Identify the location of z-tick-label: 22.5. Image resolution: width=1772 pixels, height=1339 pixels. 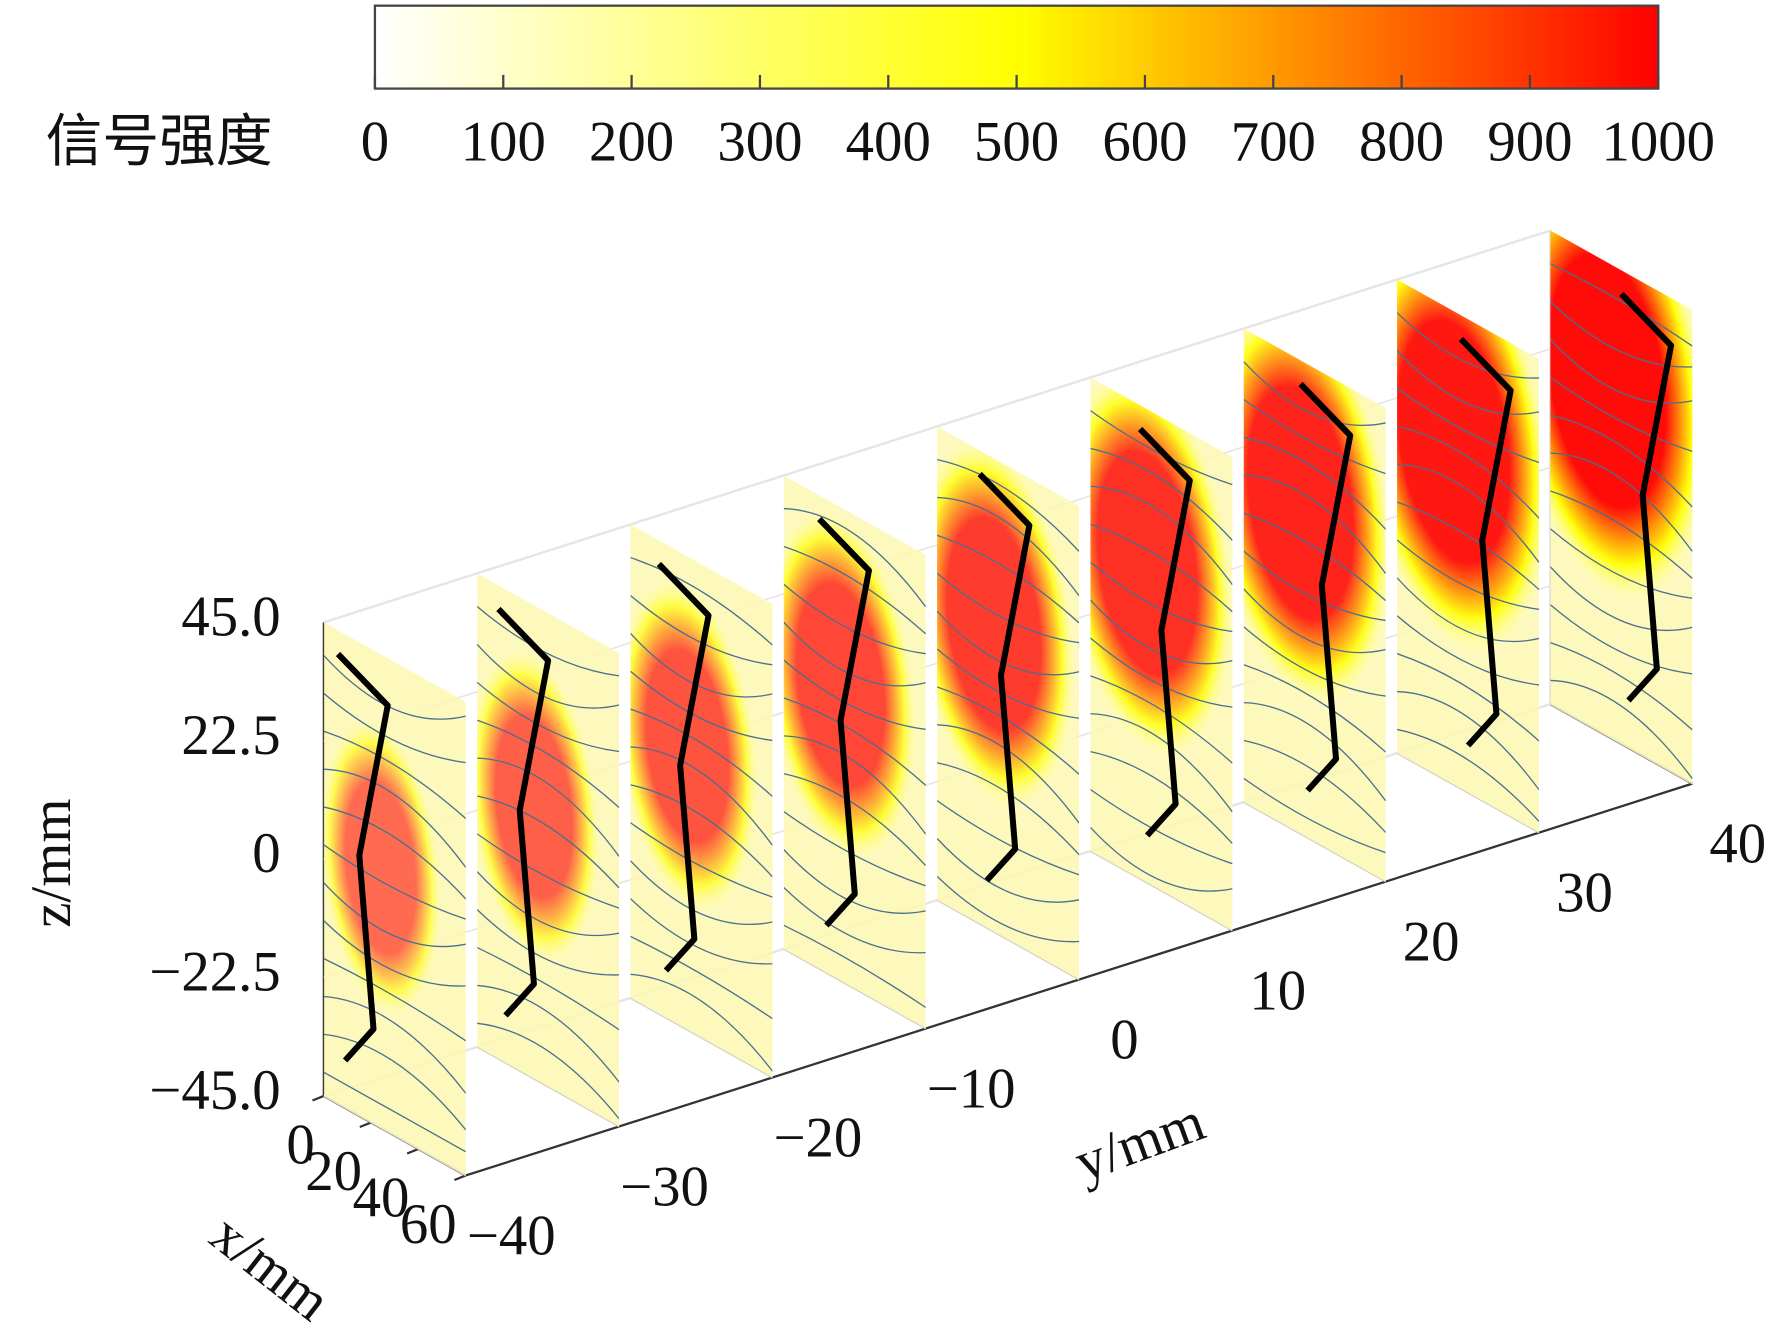
(230, 735).